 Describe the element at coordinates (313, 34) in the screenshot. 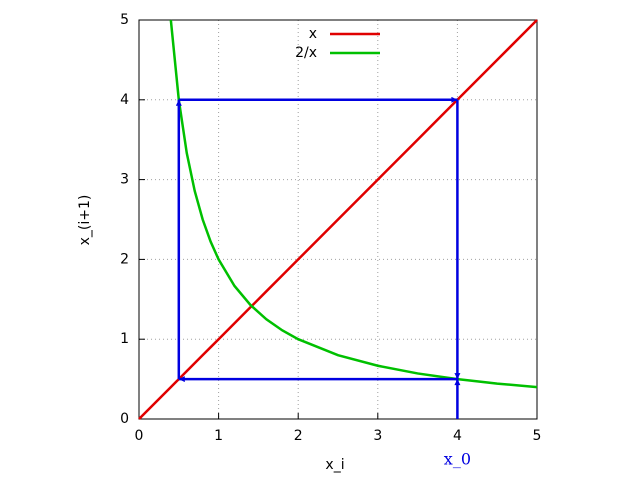

I see `legend-label: x` at that location.